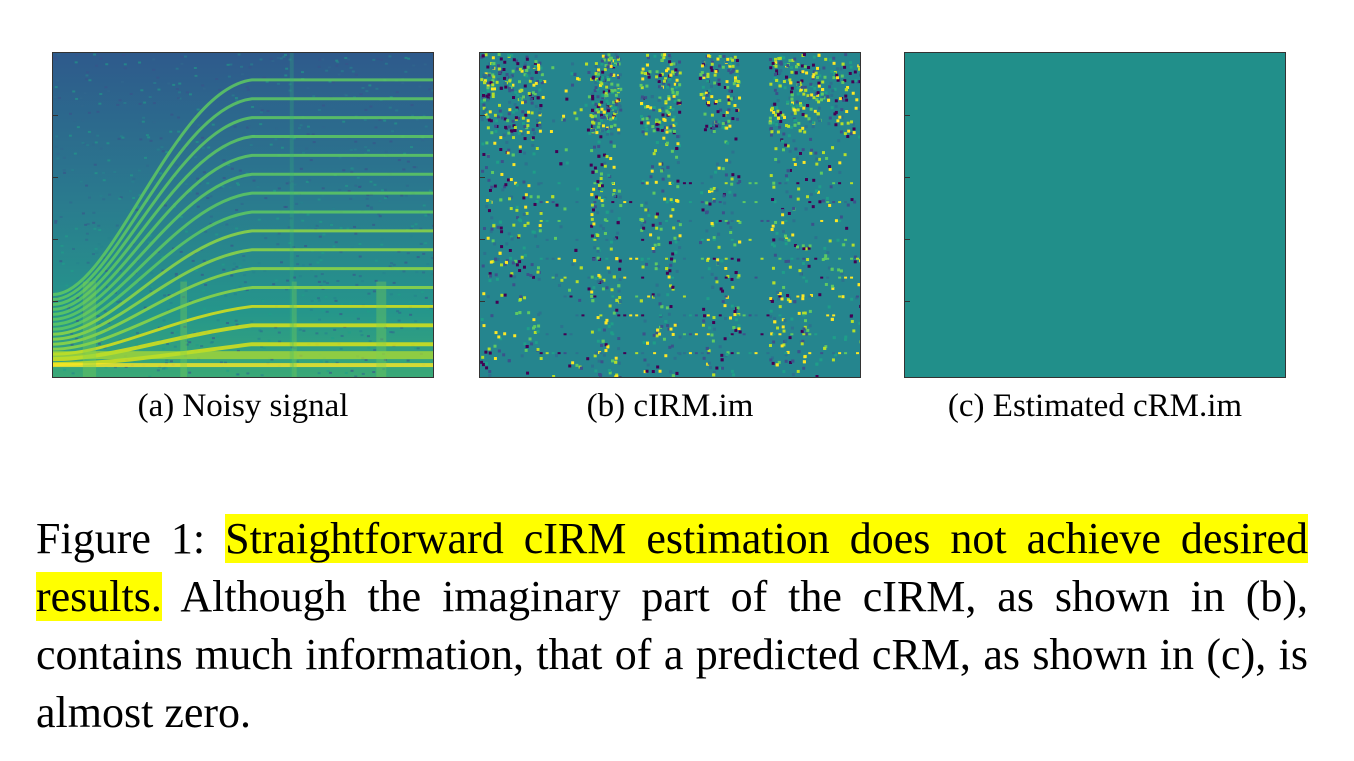 Image resolution: width=1354 pixels, height=761 pixels. I want to click on cirm-im-map, so click(670, 215).